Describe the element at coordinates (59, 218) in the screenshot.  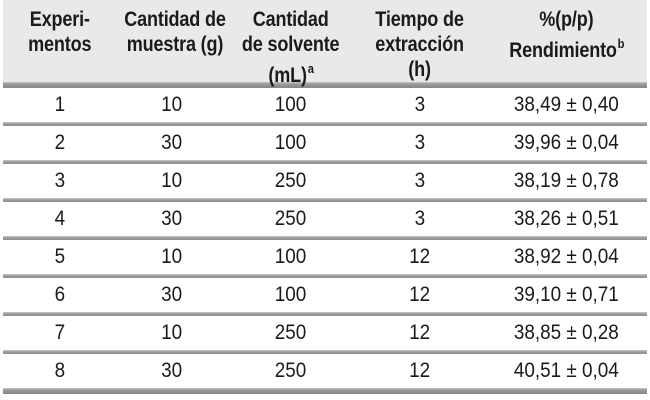
I see `table-cell: 4` at that location.